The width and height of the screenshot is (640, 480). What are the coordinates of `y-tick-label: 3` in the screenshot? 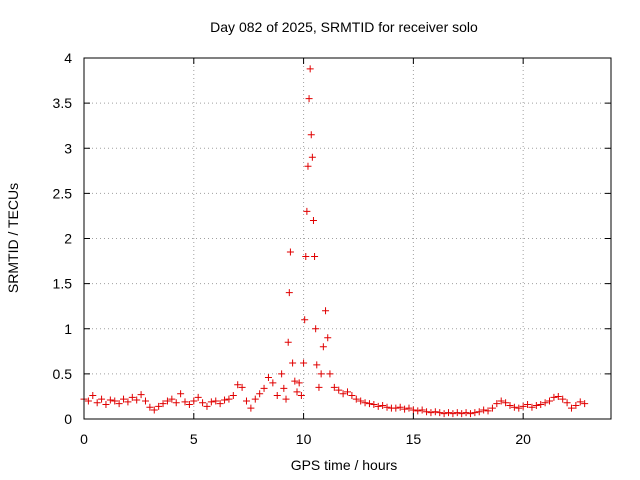 It's located at (68, 148).